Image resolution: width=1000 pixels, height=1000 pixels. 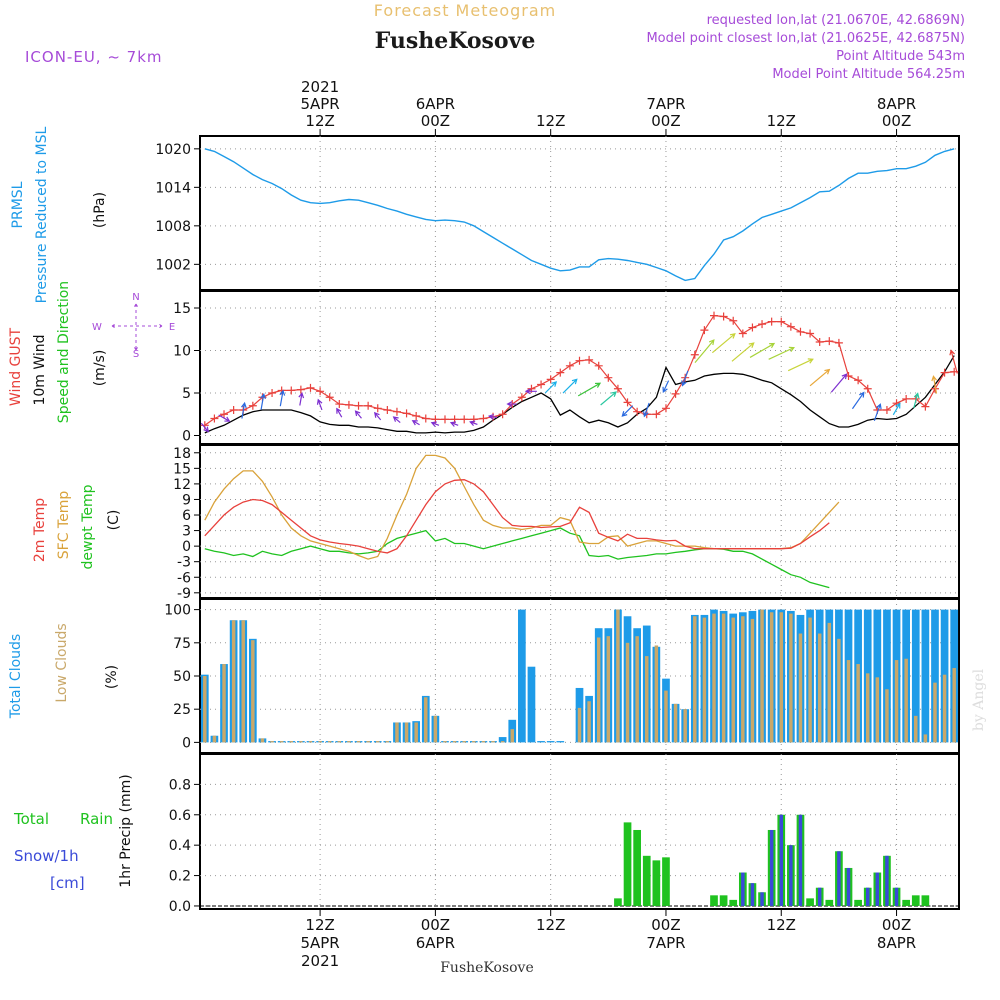 What do you see at coordinates (64, 525) in the screenshot?
I see `sfc-label: SFC Temp` at bounding box center [64, 525].